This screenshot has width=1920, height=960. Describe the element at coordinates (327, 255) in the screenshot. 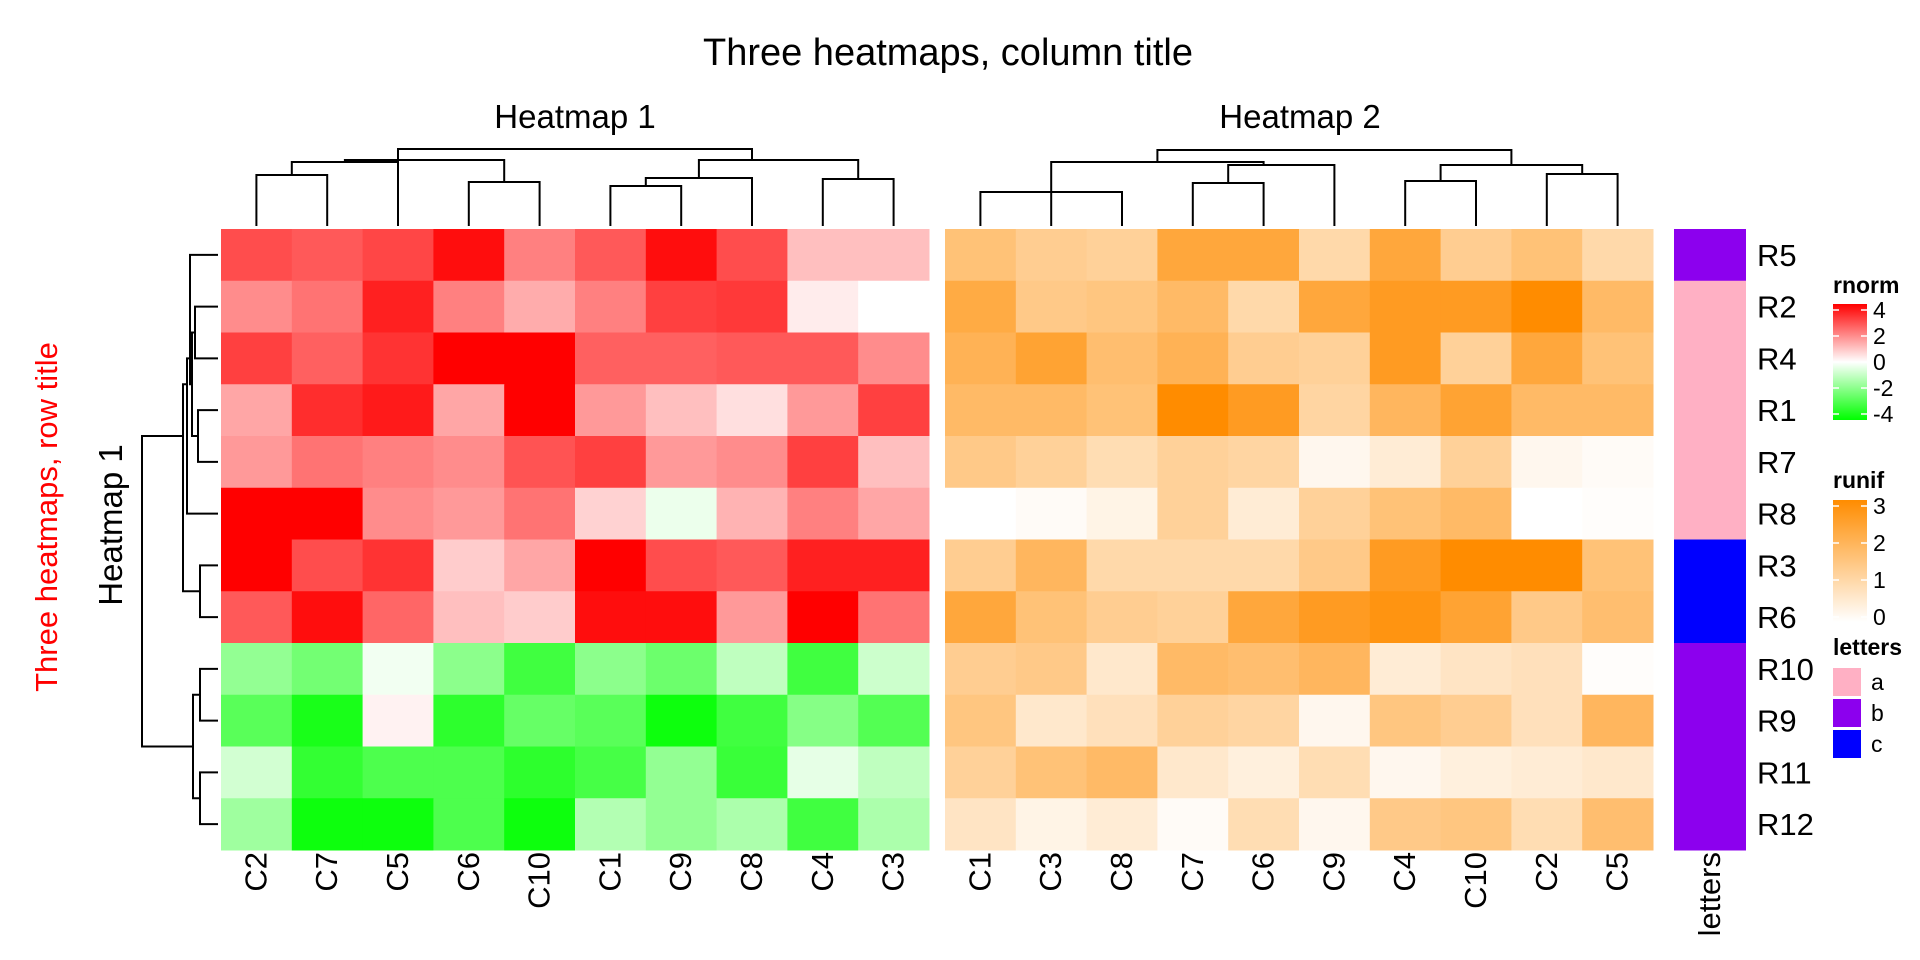

I see `hm1-cell-R5-C7` at that location.